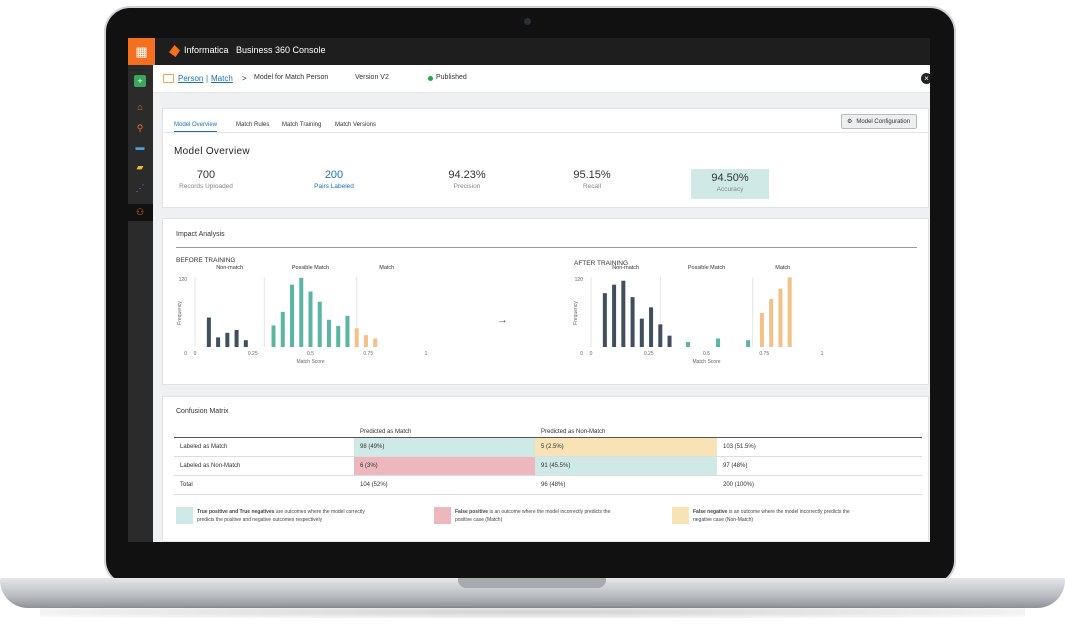 Image resolution: width=1065 pixels, height=625 pixels. I want to click on breadcrumb-person-link: Person, so click(191, 78).